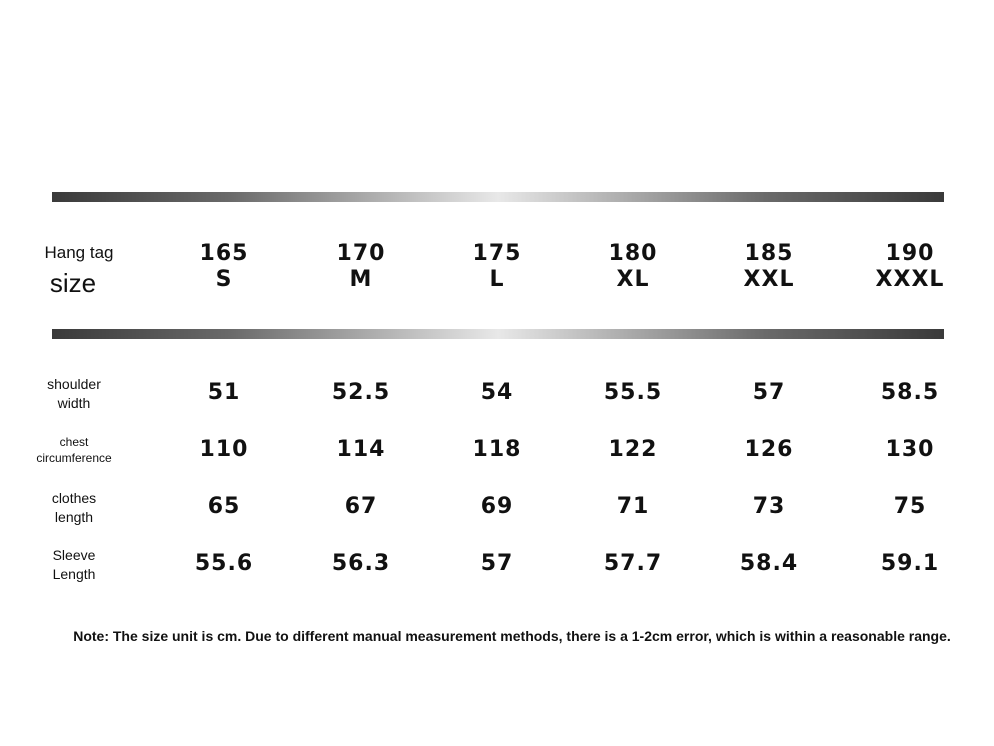 This screenshot has height=746, width=994. What do you see at coordinates (74, 458) in the screenshot?
I see `row-label: circumference` at bounding box center [74, 458].